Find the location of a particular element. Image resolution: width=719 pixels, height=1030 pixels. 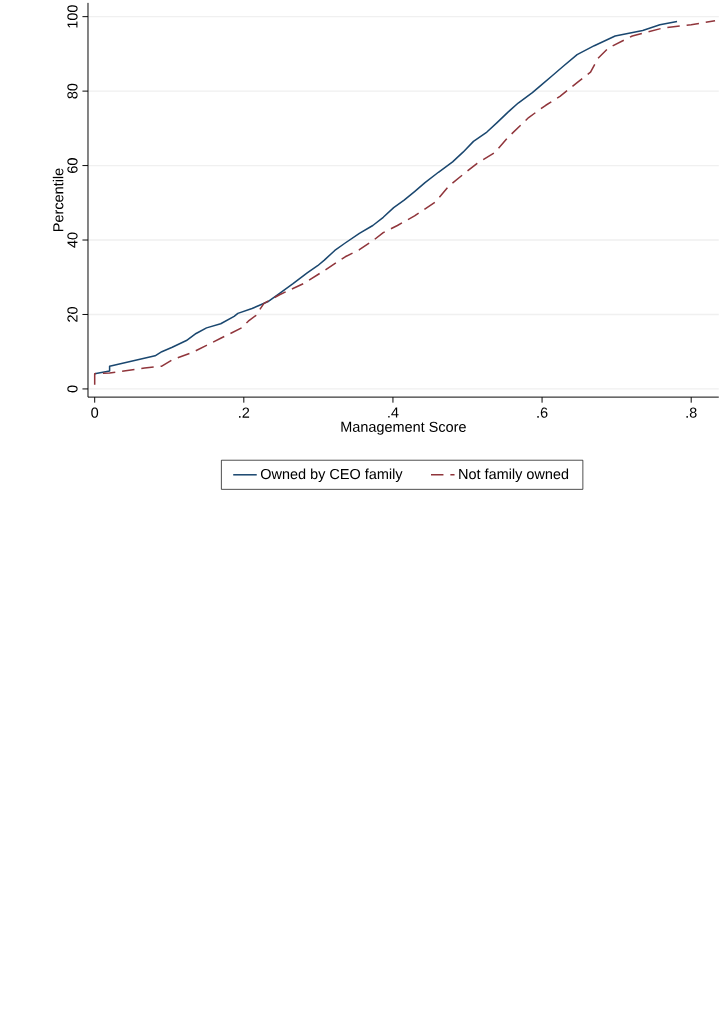

y-tick-label: 20 is located at coordinates (72, 314).